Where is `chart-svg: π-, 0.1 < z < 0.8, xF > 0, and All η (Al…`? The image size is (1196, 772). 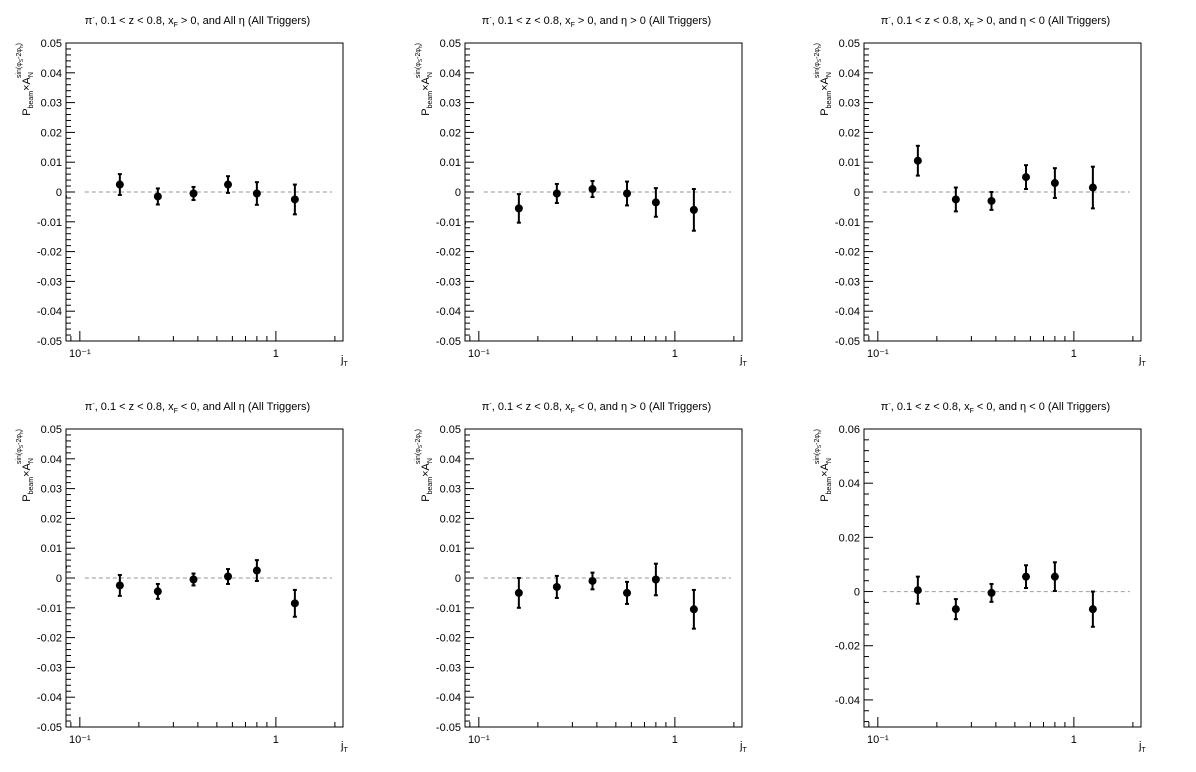
chart-svg: π-, 0.1 < z < 0.8, xF > 0, and All η (Al… is located at coordinates (182, 191).